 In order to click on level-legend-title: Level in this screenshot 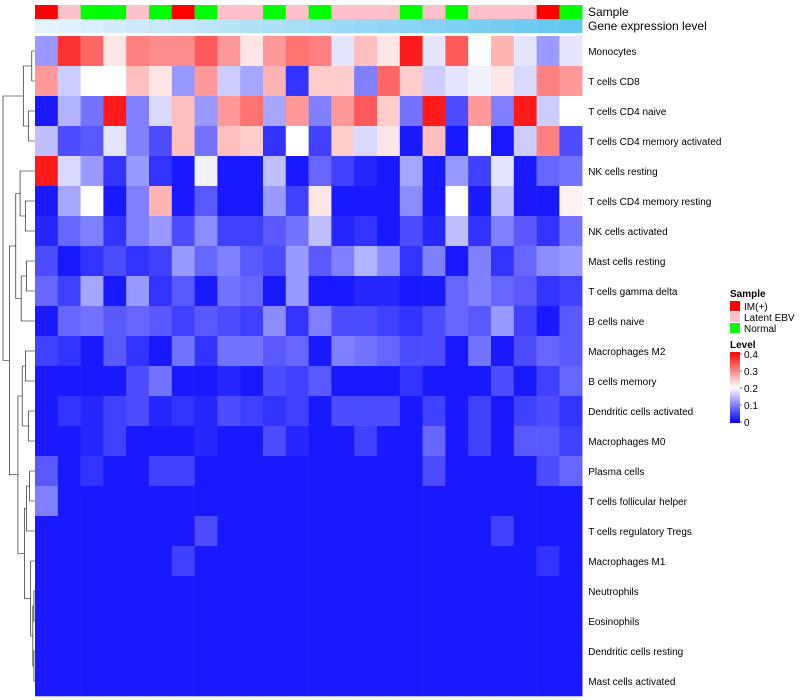, I will do `click(743, 345)`.